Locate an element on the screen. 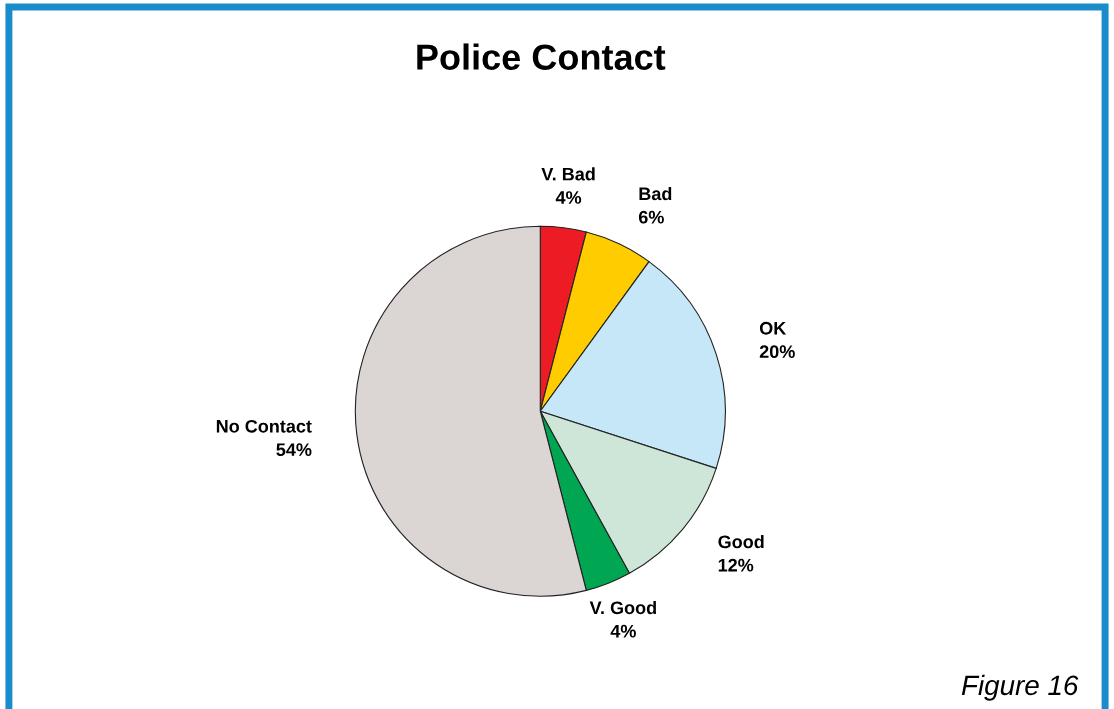 The height and width of the screenshot is (709, 1114). data-label: 54% is located at coordinates (294, 450).